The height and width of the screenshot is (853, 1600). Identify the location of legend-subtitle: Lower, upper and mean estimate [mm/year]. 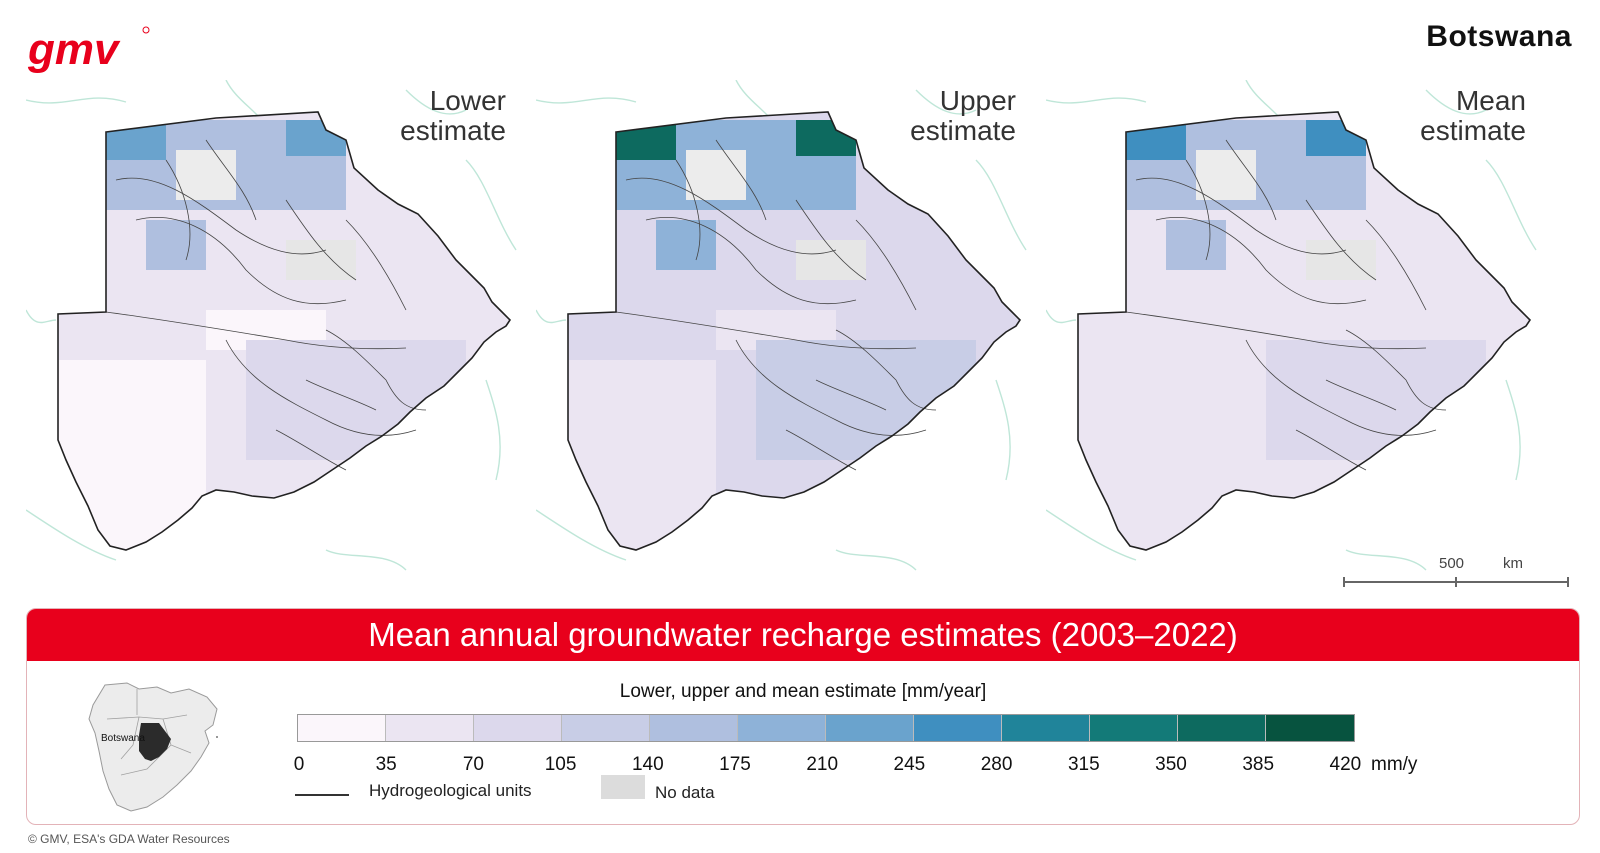
(803, 691).